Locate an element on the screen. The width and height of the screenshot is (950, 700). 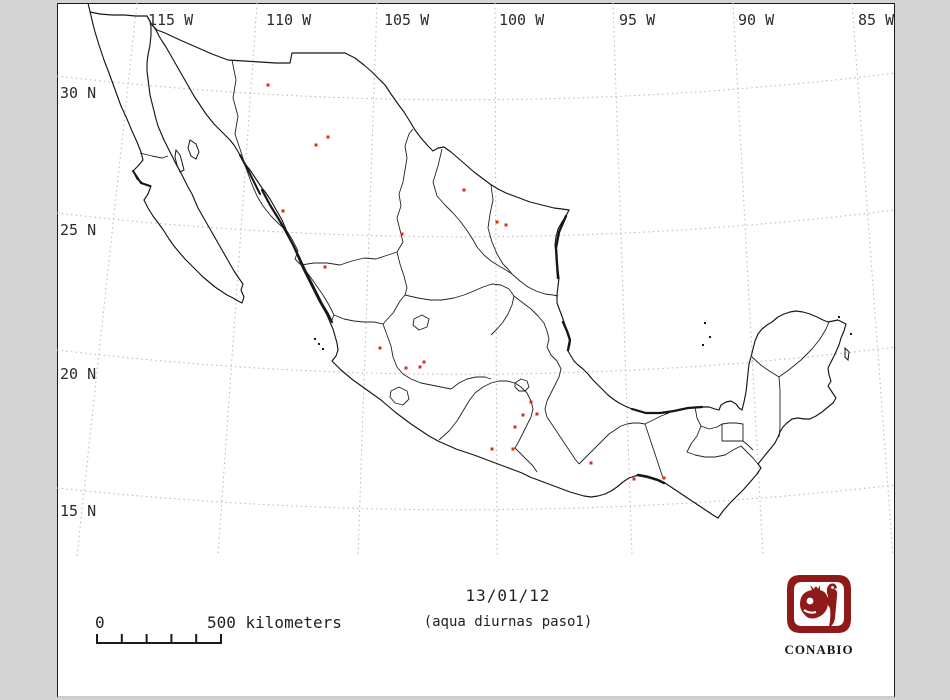
pass-description-text: (aqua diurnas paso1) is located at coordinates (508, 622).